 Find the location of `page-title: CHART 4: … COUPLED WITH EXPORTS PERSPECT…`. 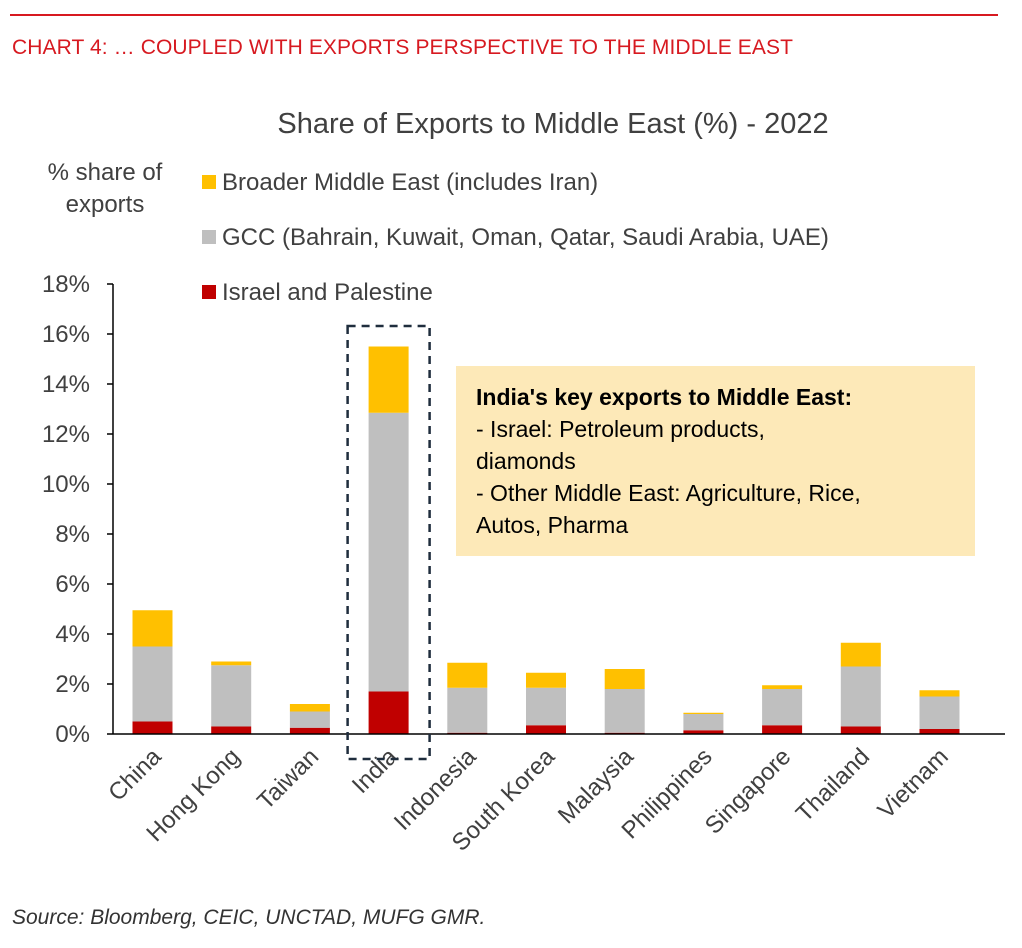

page-title: CHART 4: … COUPLED WITH EXPORTS PERSPECT… is located at coordinates (403, 47).